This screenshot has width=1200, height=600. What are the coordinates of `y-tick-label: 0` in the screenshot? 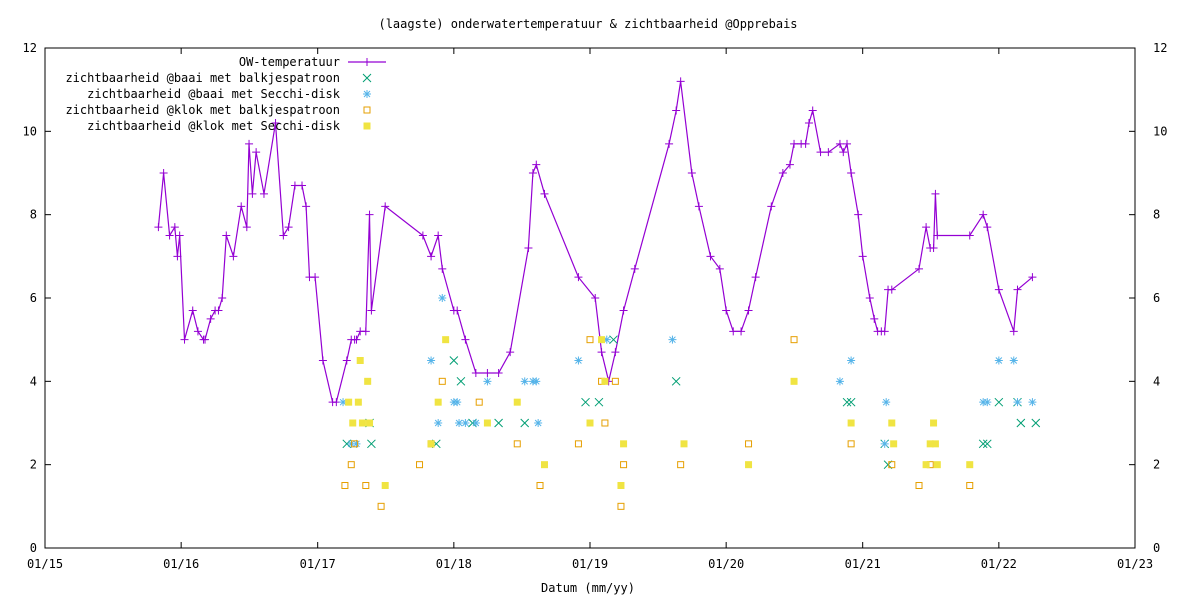 It's located at (33, 548).